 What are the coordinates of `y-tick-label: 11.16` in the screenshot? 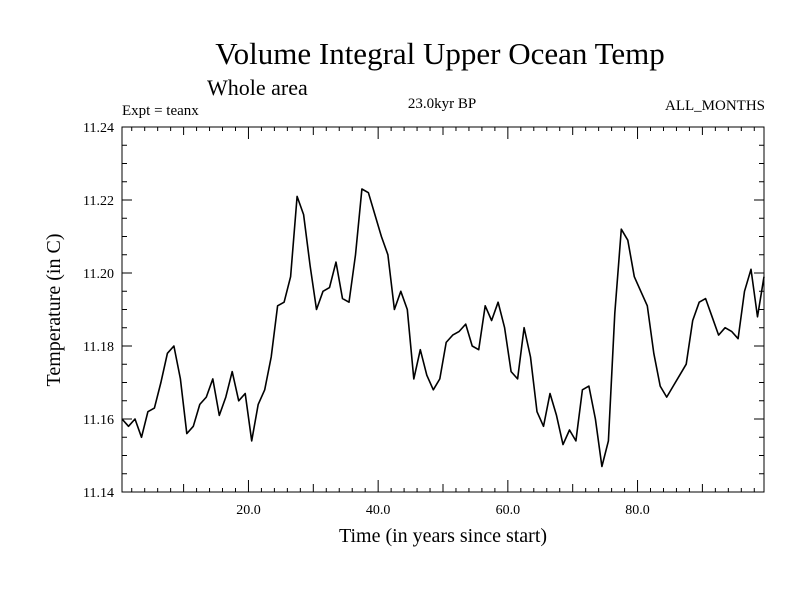 It's located at (98, 420).